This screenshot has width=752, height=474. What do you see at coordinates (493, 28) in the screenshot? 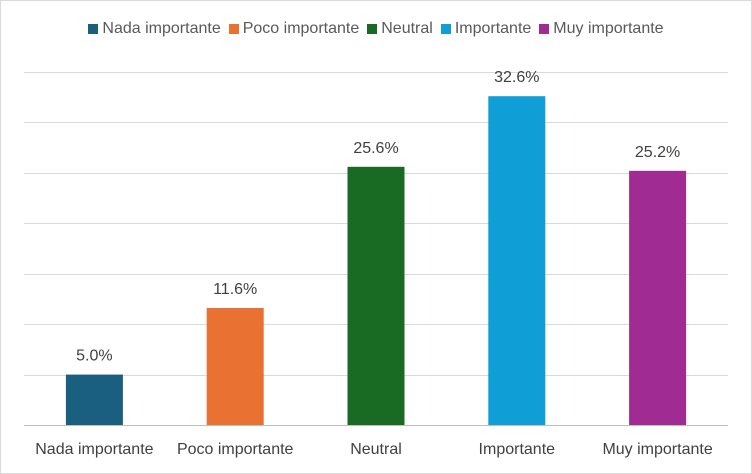
I see `legend-label: Importante` at bounding box center [493, 28].